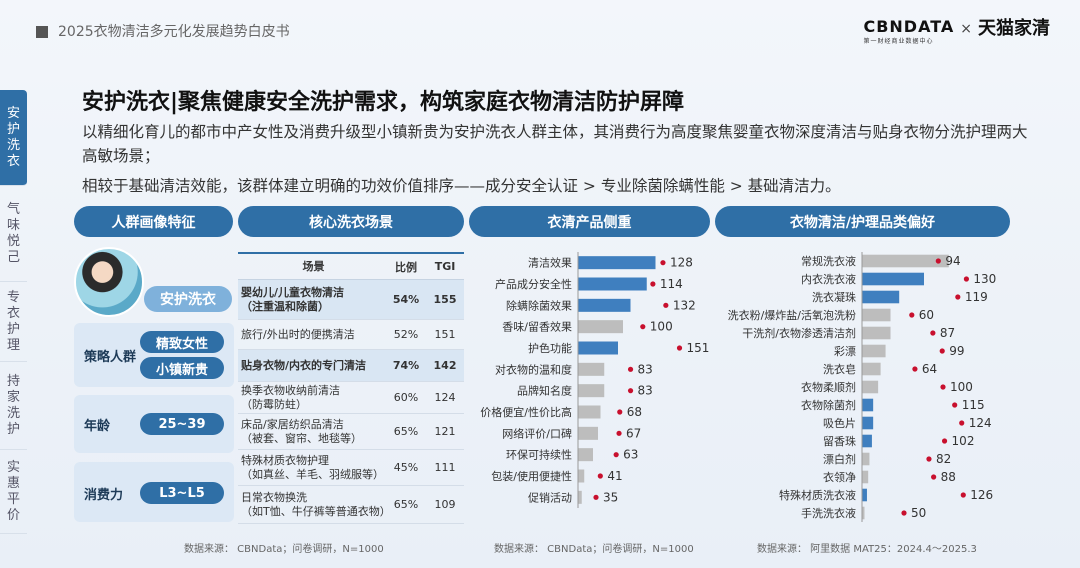 This screenshot has width=1080, height=568. What do you see at coordinates (681, 263) in the screenshot?
I see `tgi-value-label: 128` at bounding box center [681, 263].